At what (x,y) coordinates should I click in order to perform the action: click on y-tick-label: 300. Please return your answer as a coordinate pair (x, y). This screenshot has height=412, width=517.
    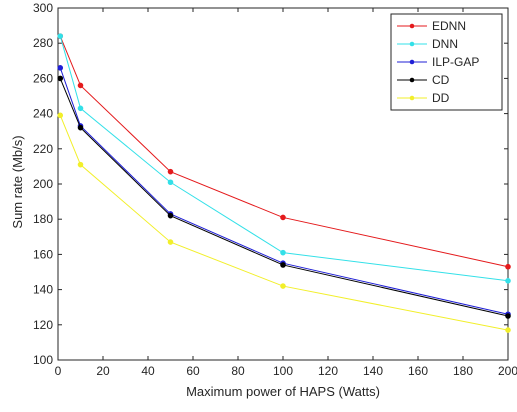
    Looking at the image, I should click on (43, 8).